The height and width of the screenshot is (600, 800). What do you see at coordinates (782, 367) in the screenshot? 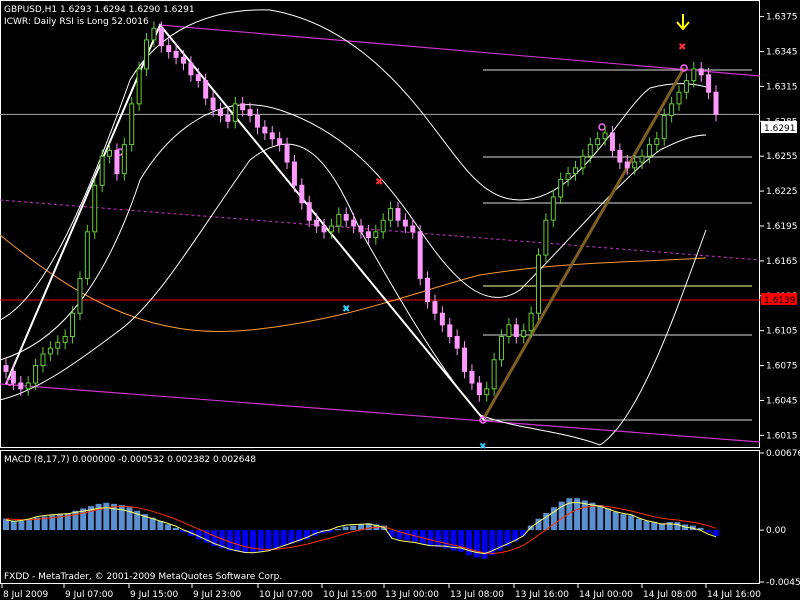
I see `price-tick-label: 1.6075` at bounding box center [782, 367].